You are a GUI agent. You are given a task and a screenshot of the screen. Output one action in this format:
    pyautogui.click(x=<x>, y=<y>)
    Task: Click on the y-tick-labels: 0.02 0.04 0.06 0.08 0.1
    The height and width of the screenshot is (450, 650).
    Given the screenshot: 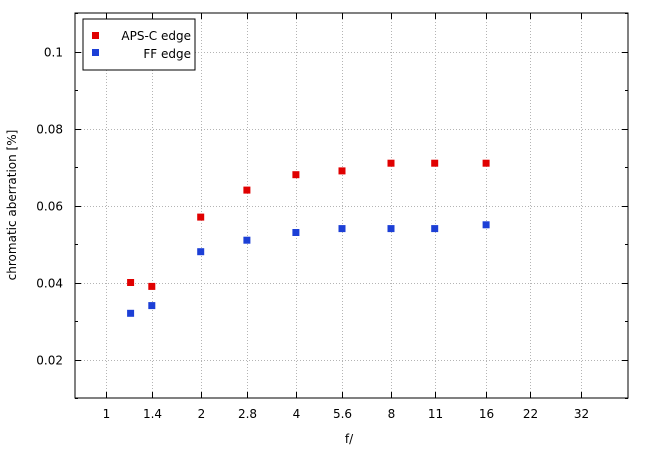 What is the action you would take?
    pyautogui.click(x=49, y=207)
    